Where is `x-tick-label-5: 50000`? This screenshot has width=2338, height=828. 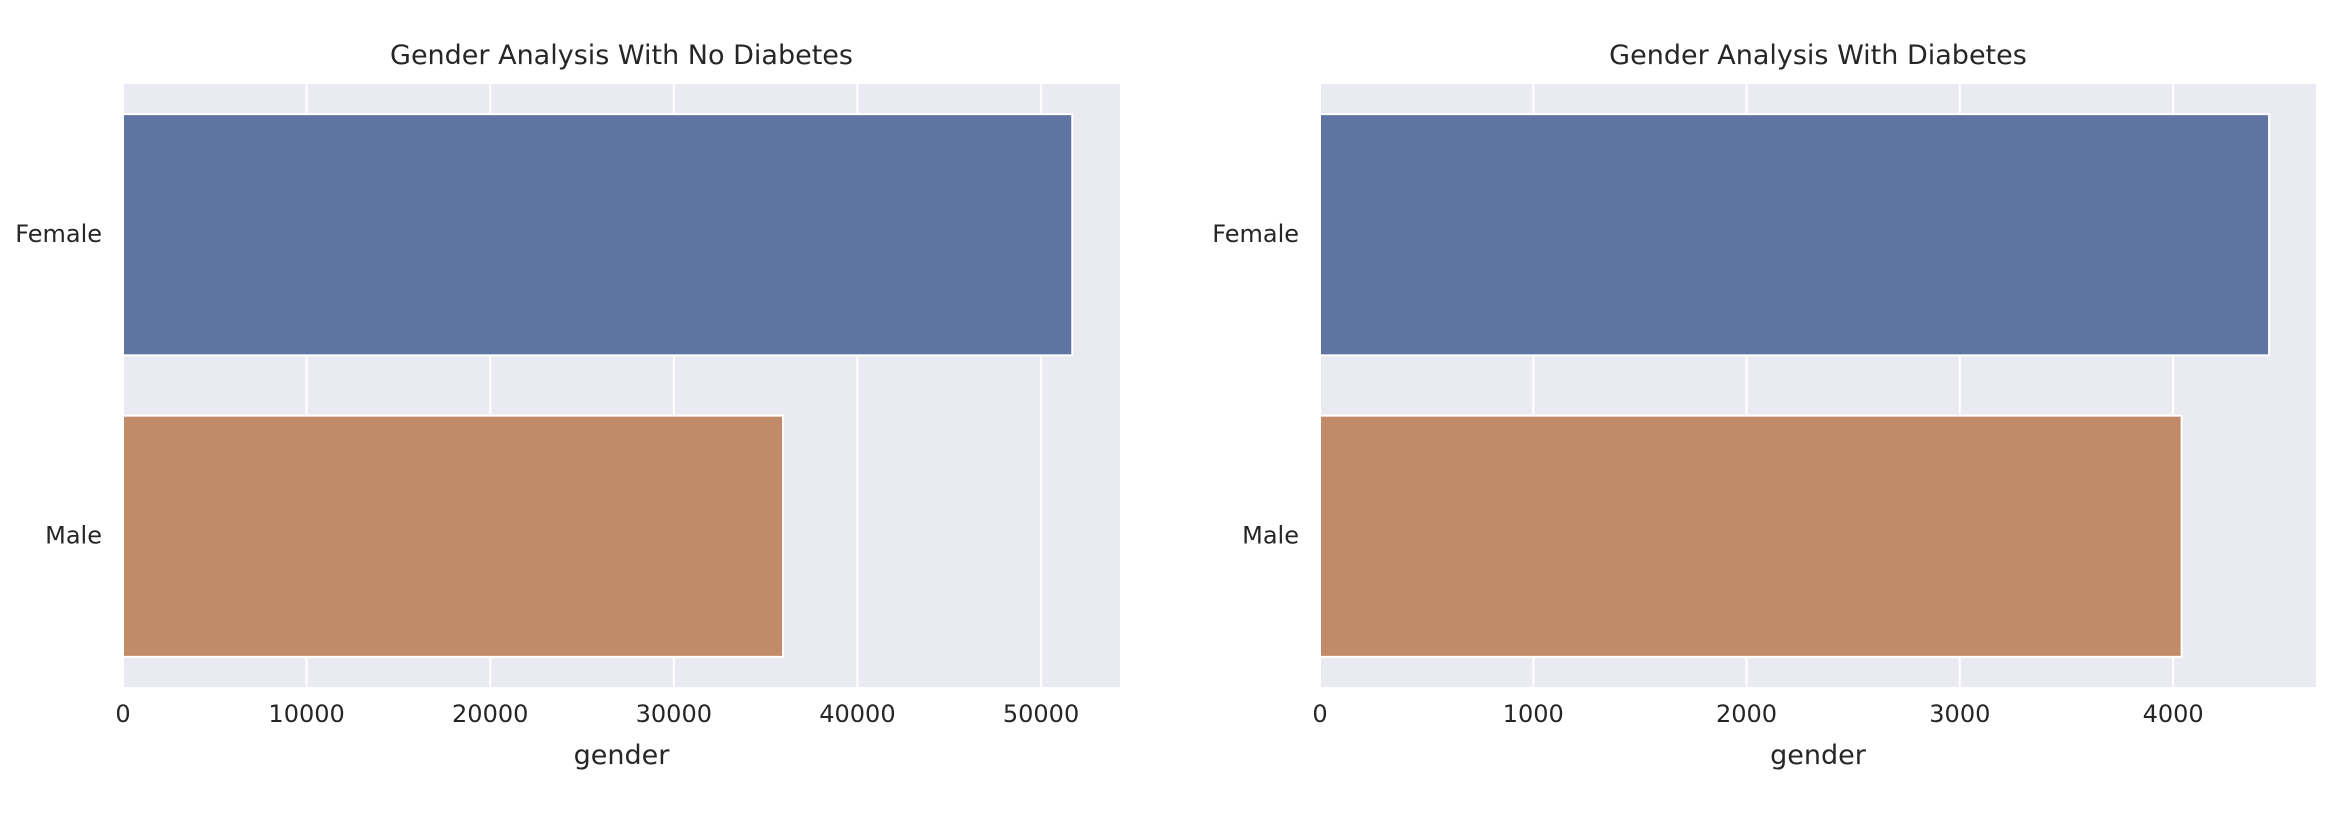 x-tick-label-5: 50000 is located at coordinates (1041, 714).